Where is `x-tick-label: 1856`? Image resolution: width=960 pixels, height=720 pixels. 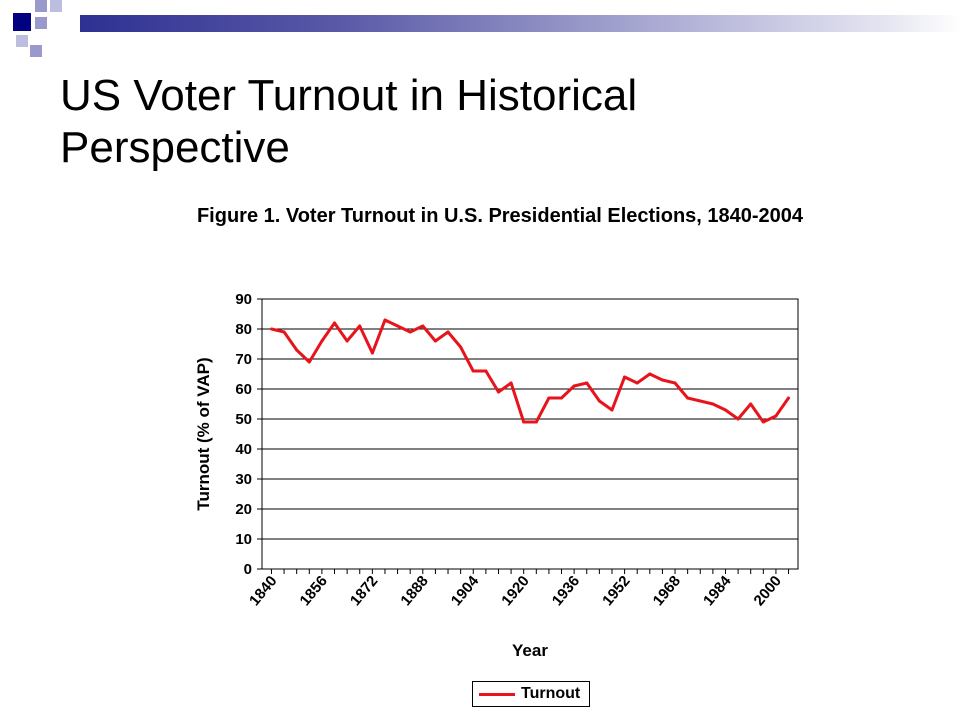 x-tick-label: 1856 is located at coordinates (313, 591).